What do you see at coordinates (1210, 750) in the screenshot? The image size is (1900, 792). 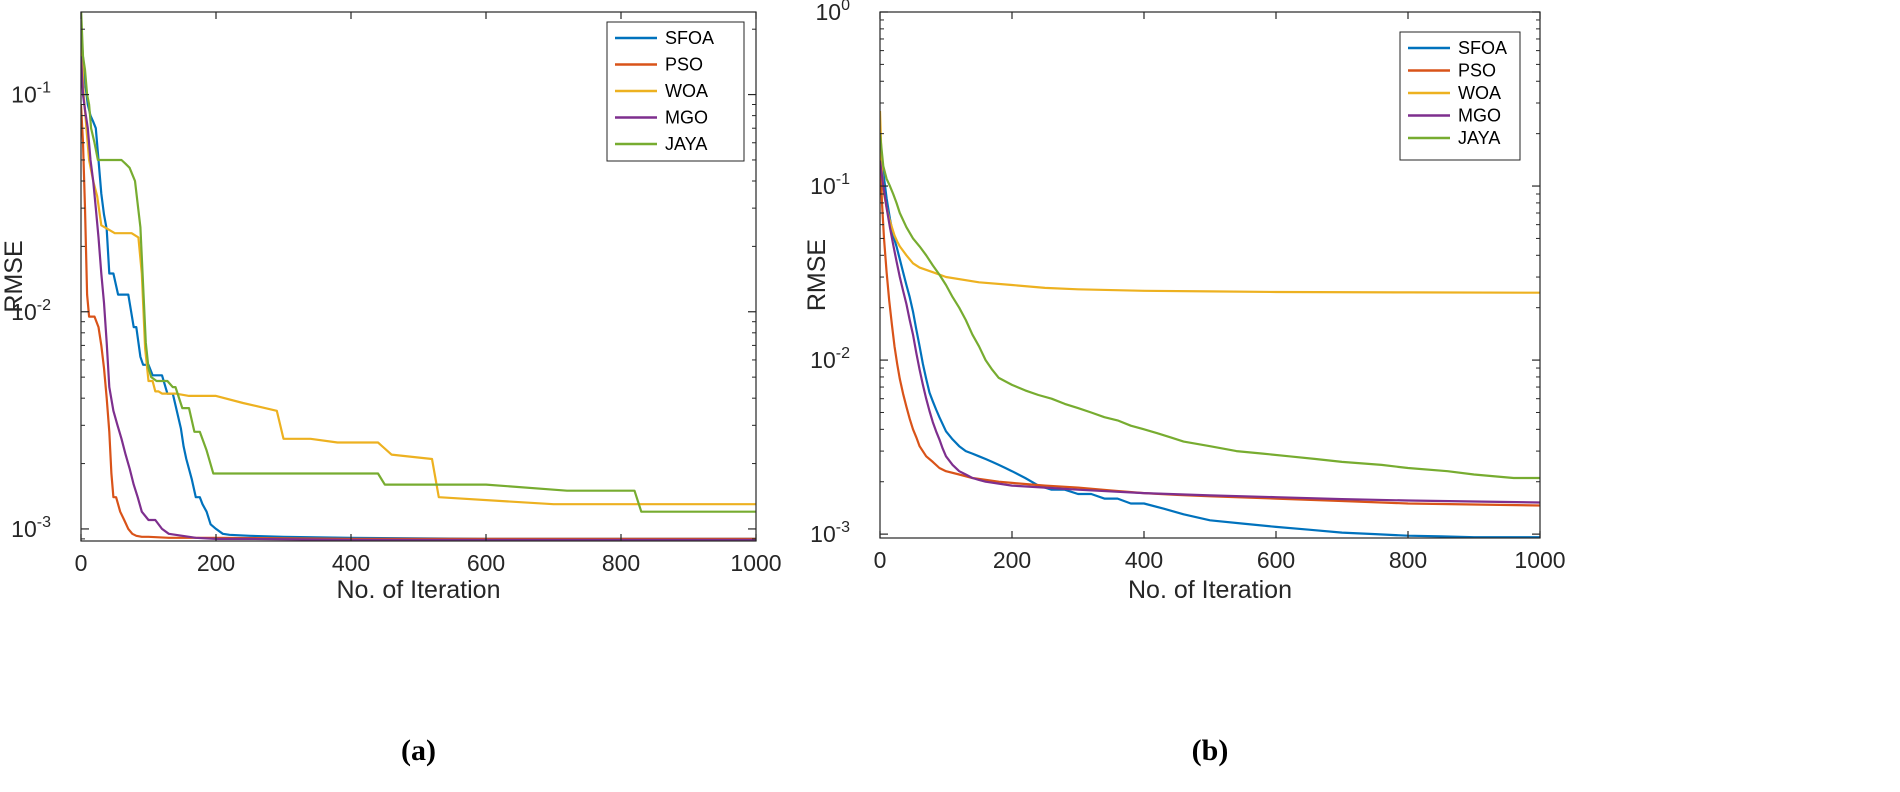 I see `panel-label: (b)` at bounding box center [1210, 750].